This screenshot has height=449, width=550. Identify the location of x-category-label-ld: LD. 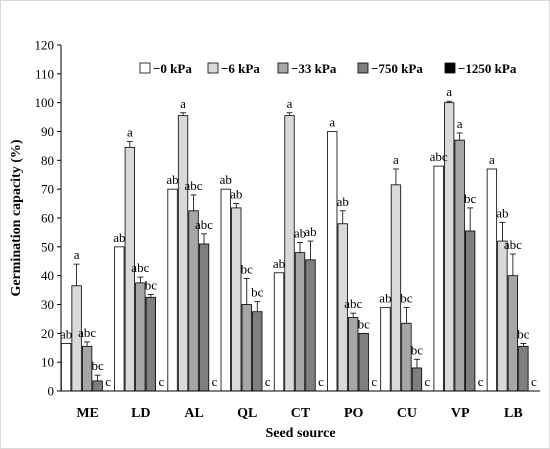
(140, 413).